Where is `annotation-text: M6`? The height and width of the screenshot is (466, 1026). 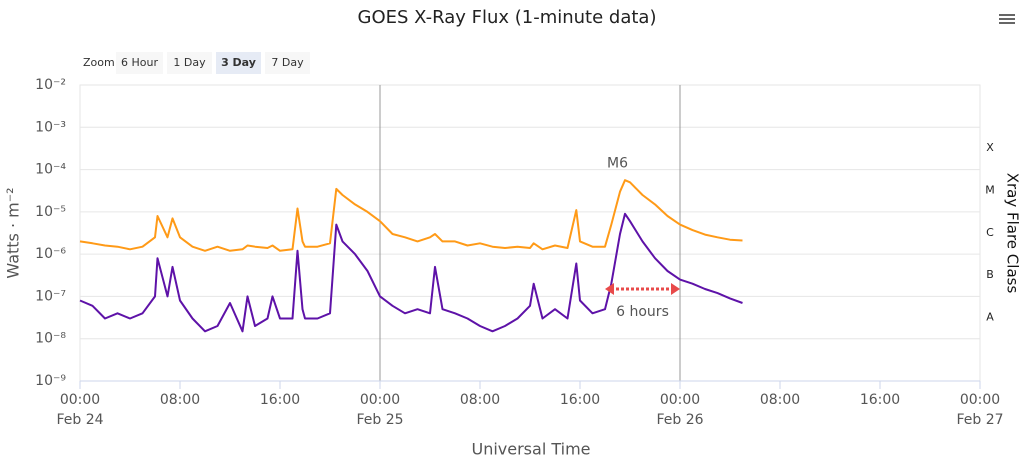
annotation-text: M6 is located at coordinates (617, 164).